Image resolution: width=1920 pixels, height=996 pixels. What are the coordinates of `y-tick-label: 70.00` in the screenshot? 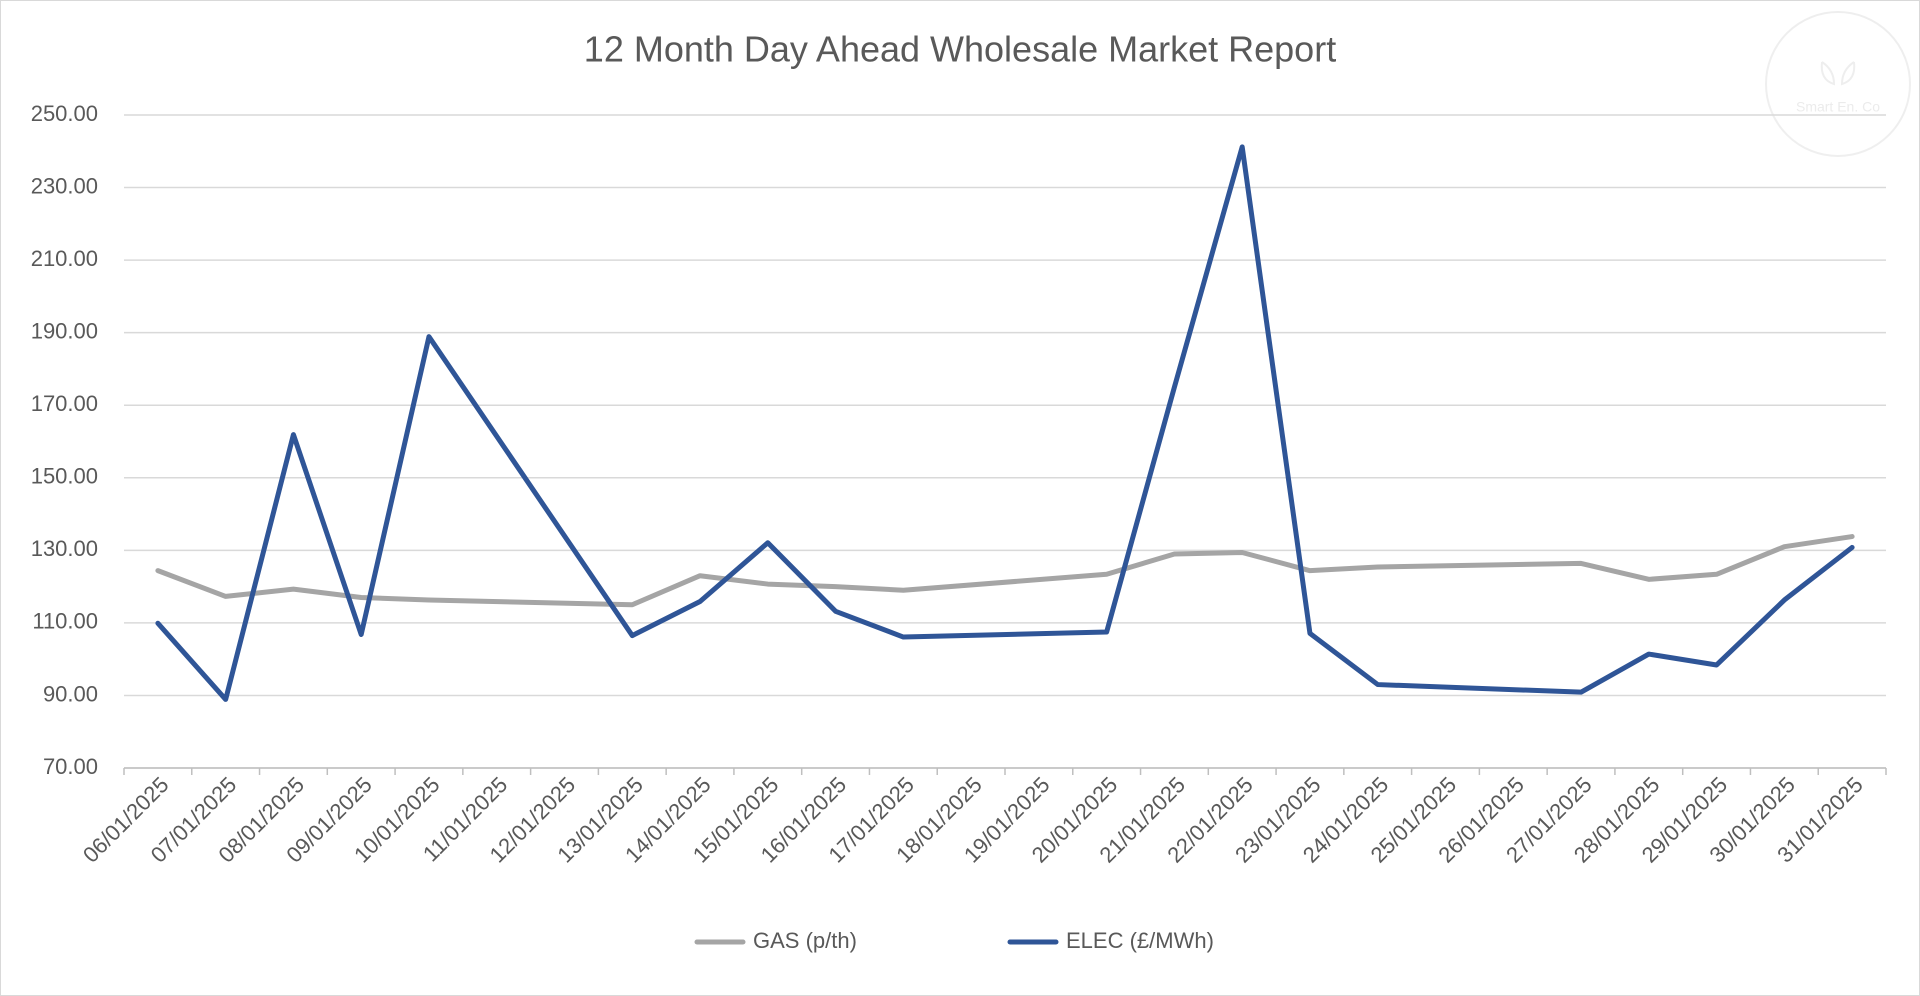 It's located at (70, 766).